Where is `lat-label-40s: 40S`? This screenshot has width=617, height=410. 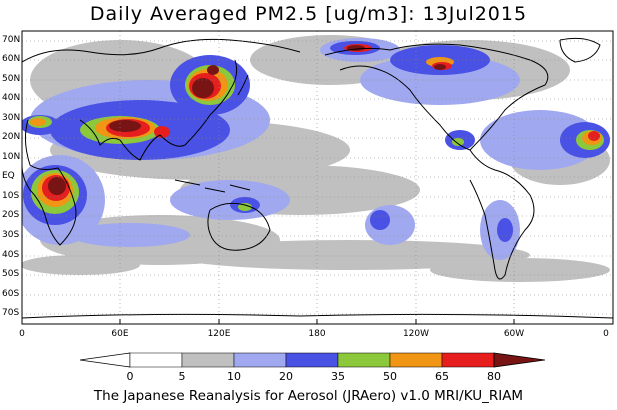
lat-label-40s: 40S is located at coordinates (11, 255).